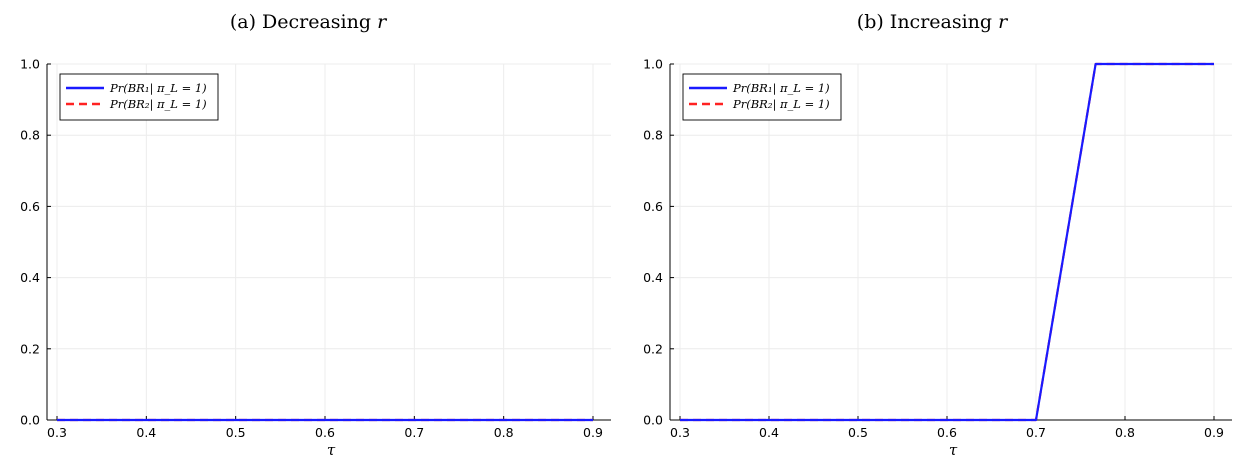 The width and height of the screenshot is (1235, 459). Describe the element at coordinates (933, 22) in the screenshot. I see `chart-title: (b) Increasing r` at that location.